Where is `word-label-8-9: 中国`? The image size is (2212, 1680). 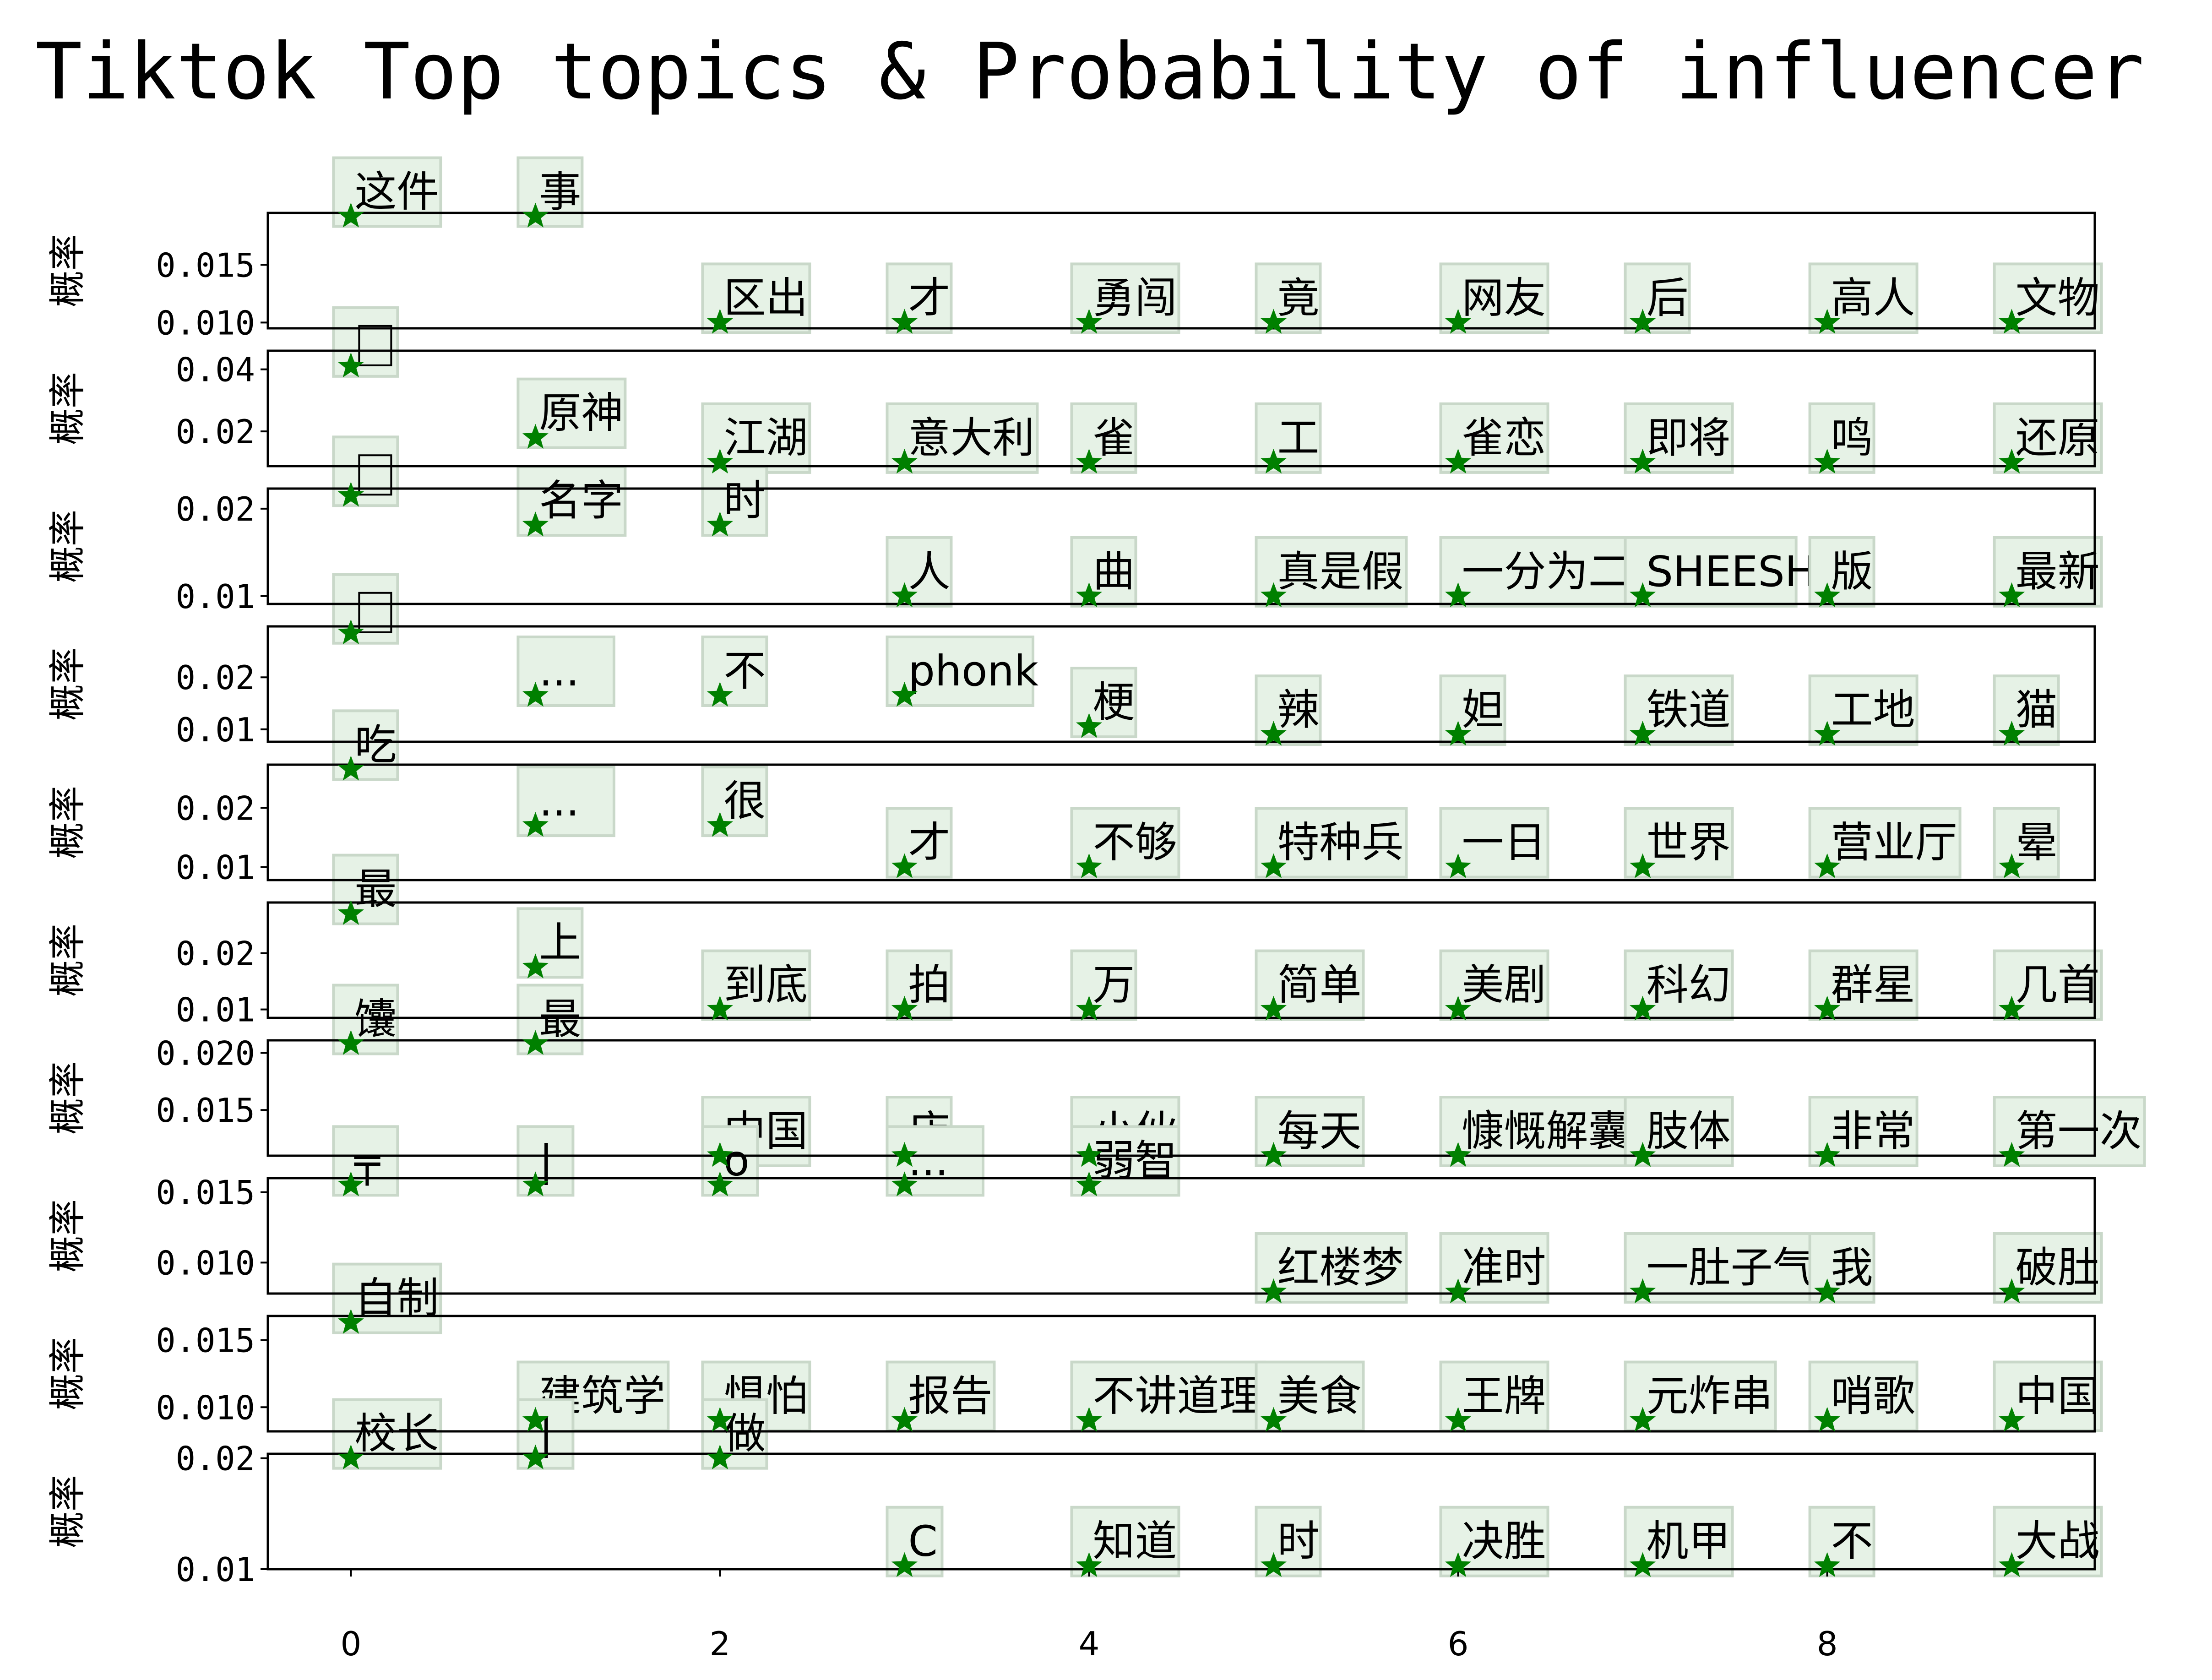 word-label-8-9: 中国 is located at coordinates (2048, 1396).